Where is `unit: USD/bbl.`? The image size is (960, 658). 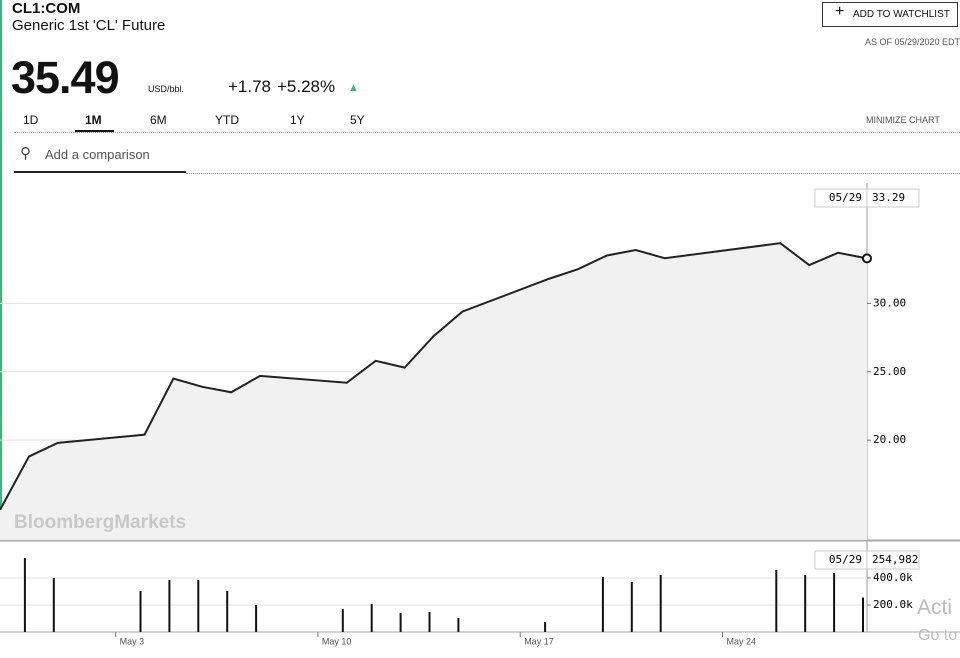
unit: USD/bbl. is located at coordinates (166, 89).